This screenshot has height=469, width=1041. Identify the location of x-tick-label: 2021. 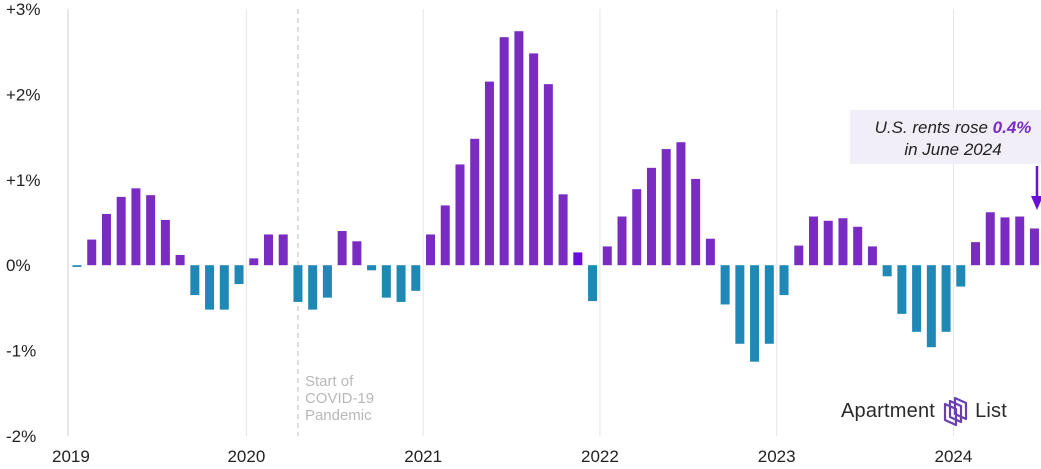
(423, 456).